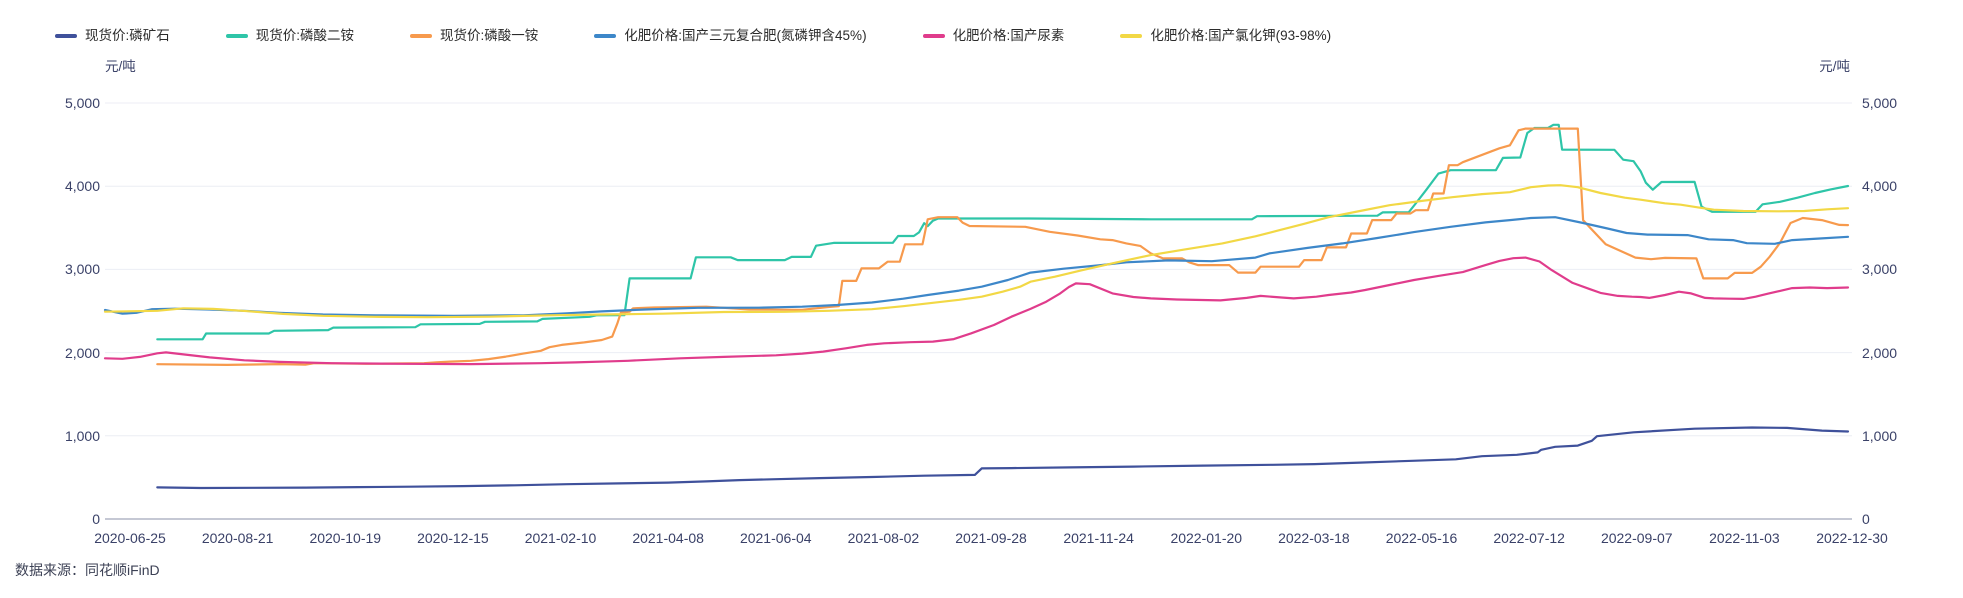  Describe the element at coordinates (668, 538) in the screenshot. I see `x-tick-label: 2021-04-08` at that location.